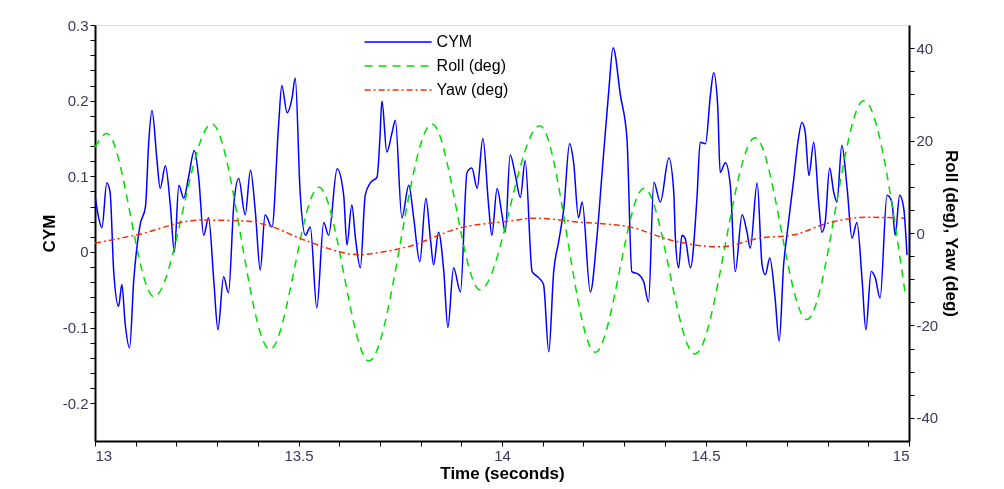  What do you see at coordinates (927, 418) in the screenshot?
I see `y2-tick-label: -40` at bounding box center [927, 418].